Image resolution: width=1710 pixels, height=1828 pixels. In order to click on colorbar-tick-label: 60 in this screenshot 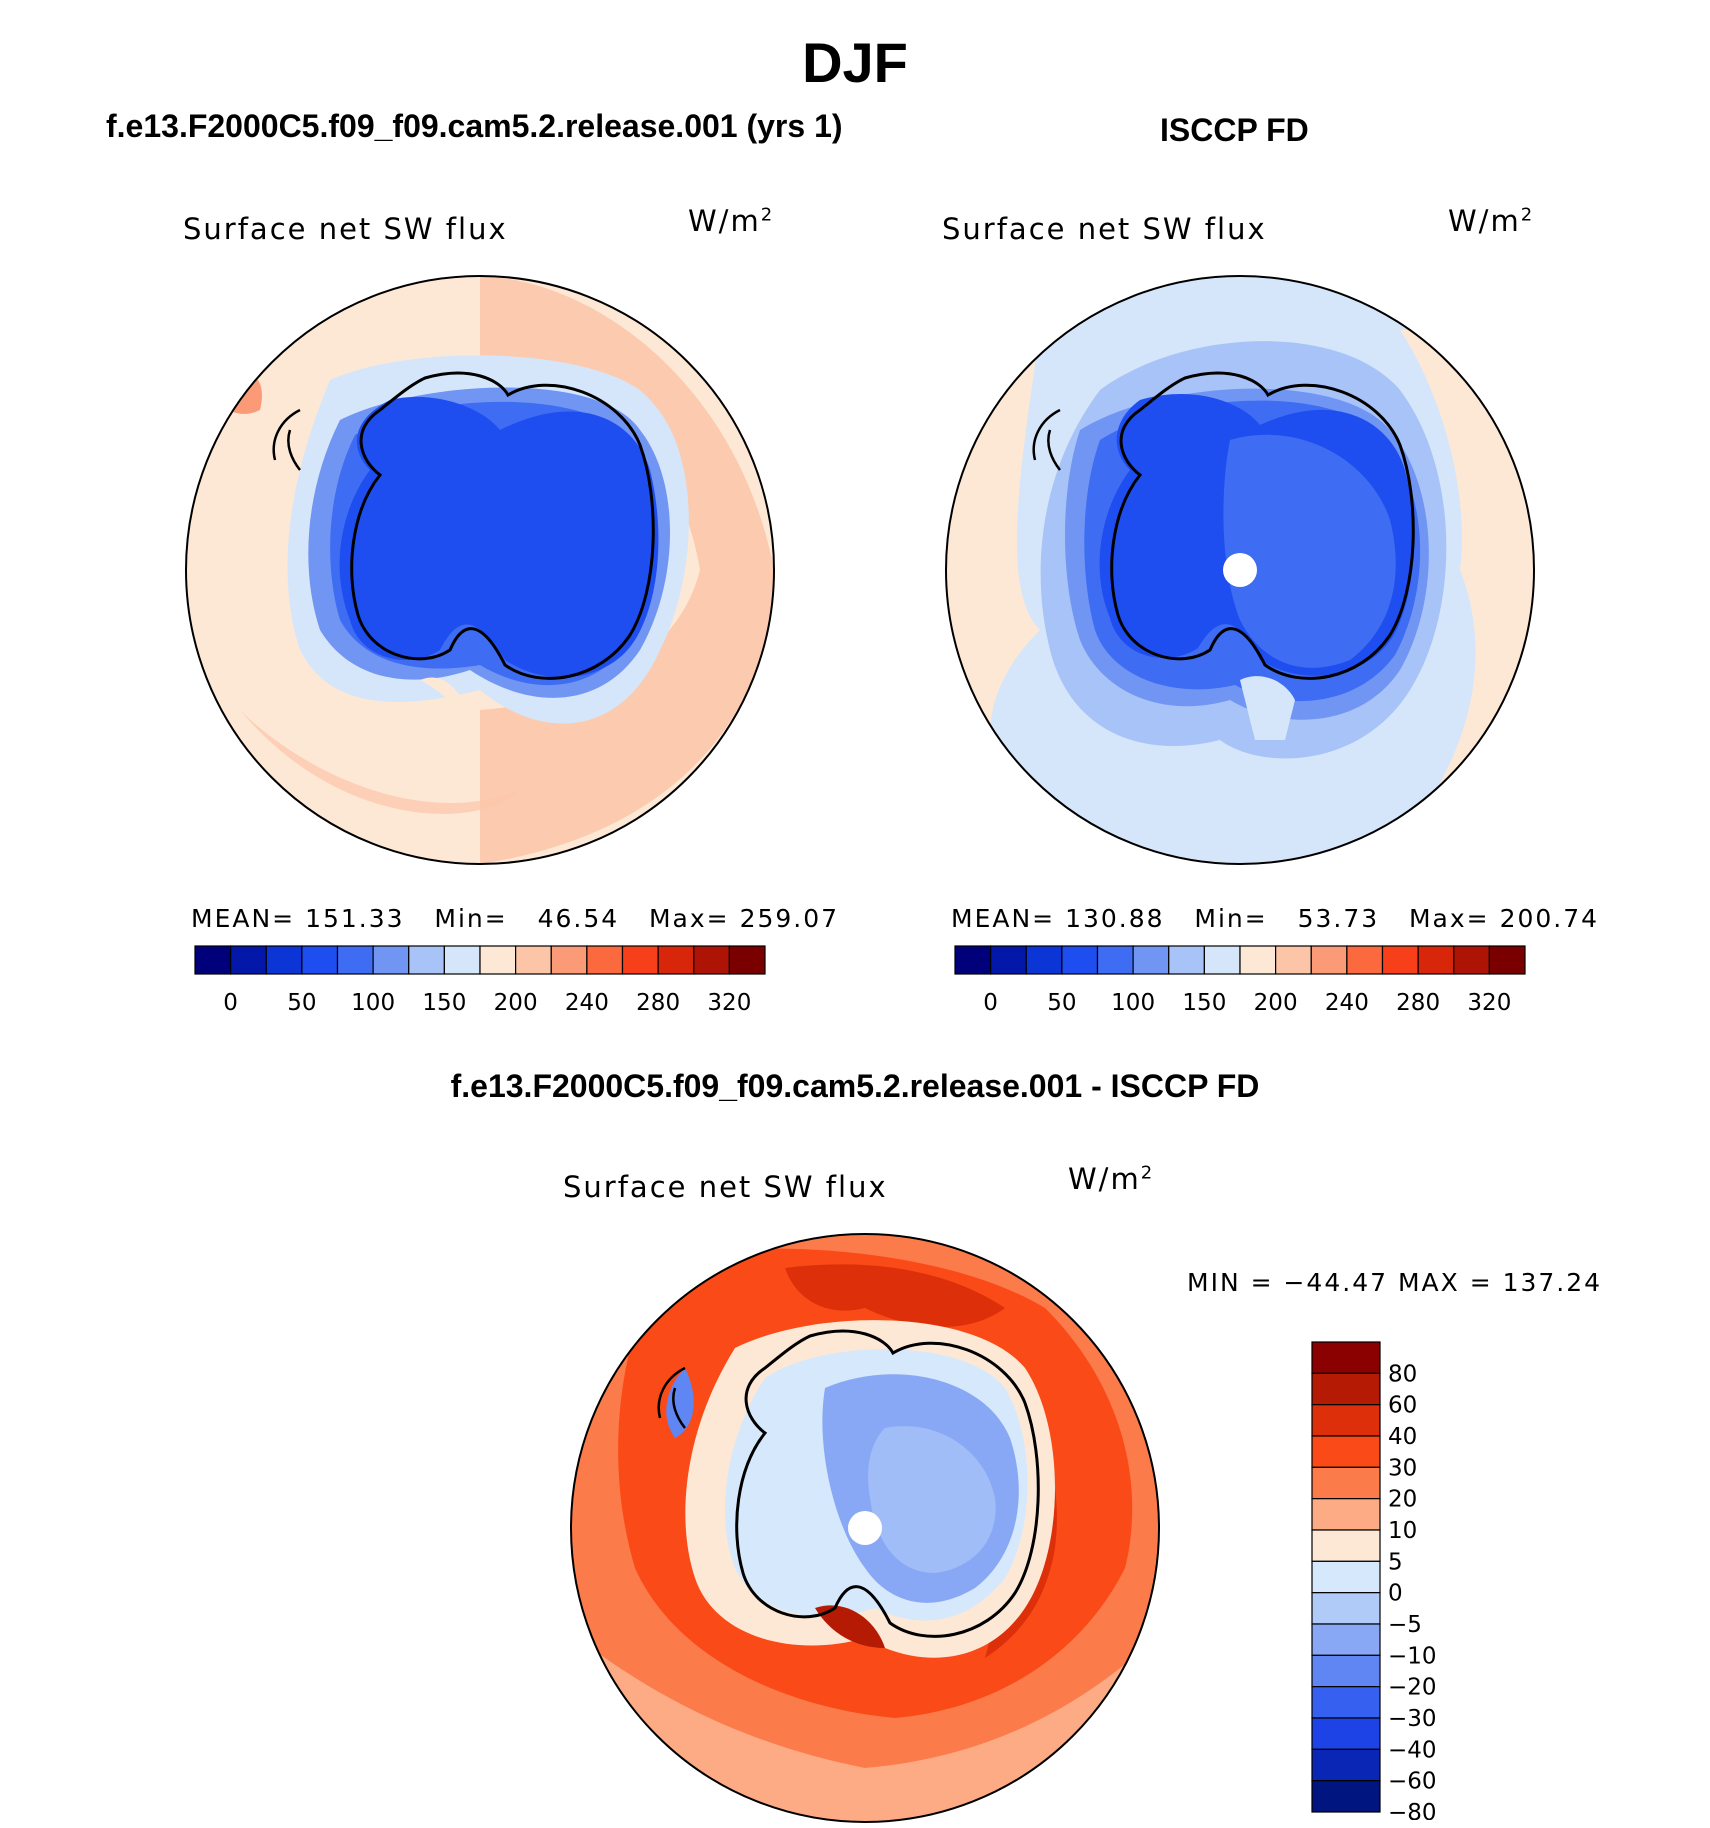, I will do `click(1402, 1406)`.